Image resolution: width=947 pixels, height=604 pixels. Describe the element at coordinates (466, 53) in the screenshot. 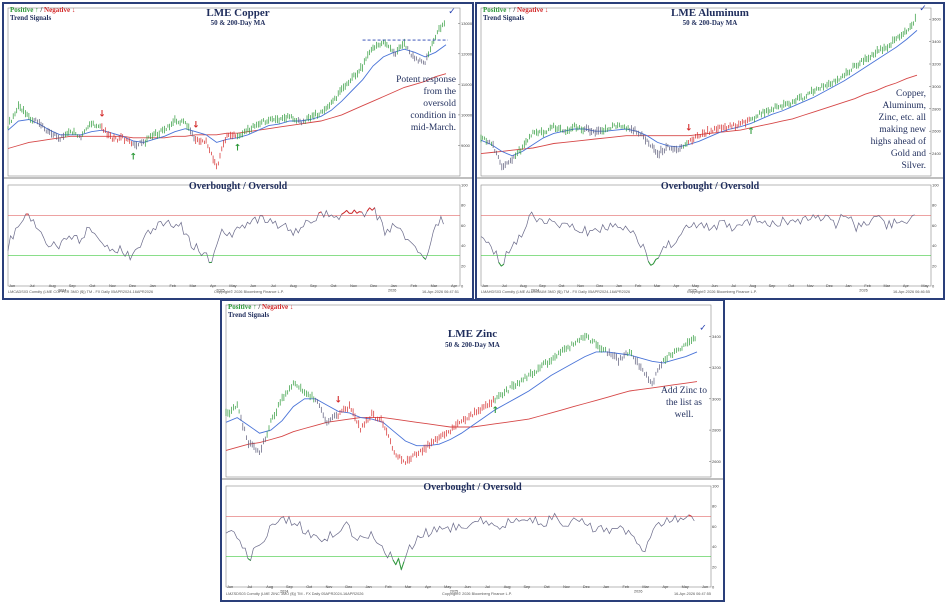

I see `price-tick-label: 12000` at that location.